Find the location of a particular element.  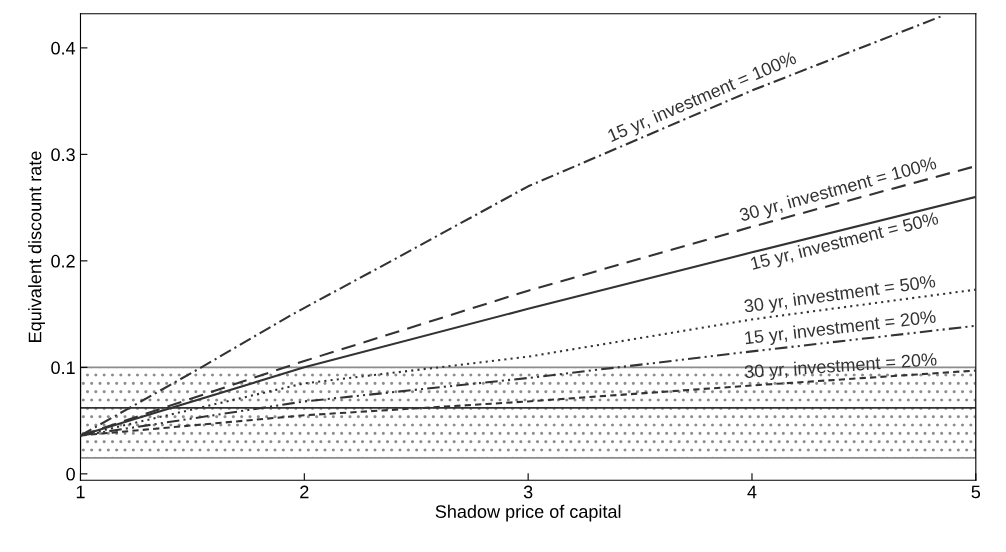

x-tick-label: 1 is located at coordinates (80, 492).